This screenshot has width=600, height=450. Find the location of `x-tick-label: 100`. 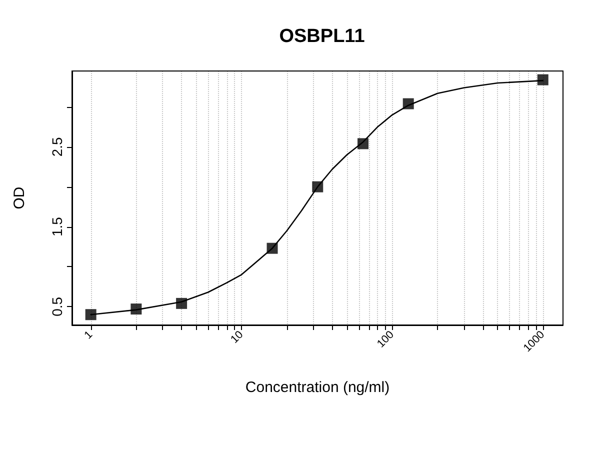

x-tick-label: 100 is located at coordinates (385, 339).